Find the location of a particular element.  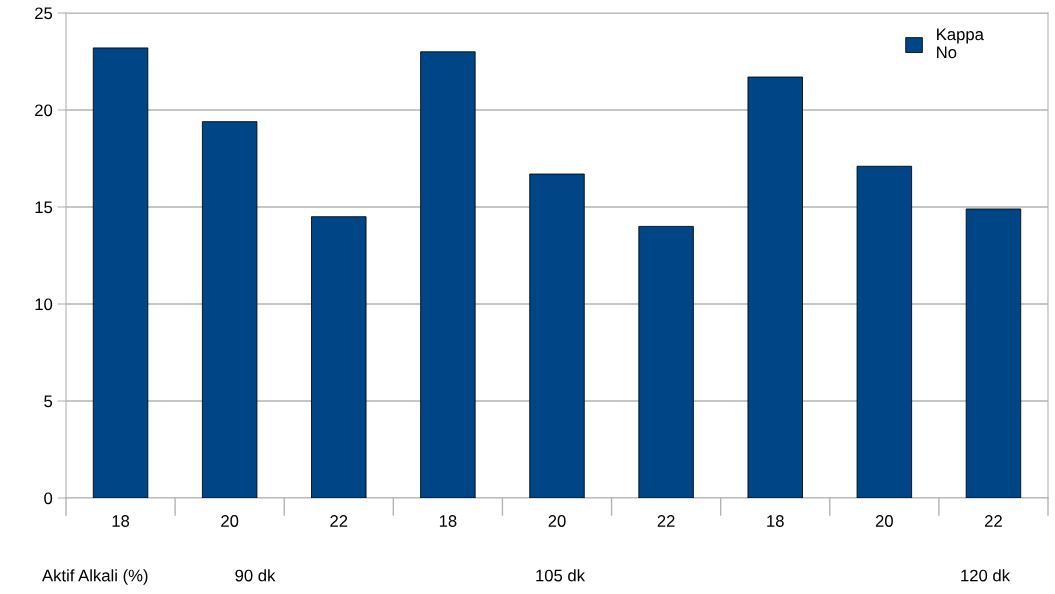

y-tick-label: 0 is located at coordinates (48, 498).